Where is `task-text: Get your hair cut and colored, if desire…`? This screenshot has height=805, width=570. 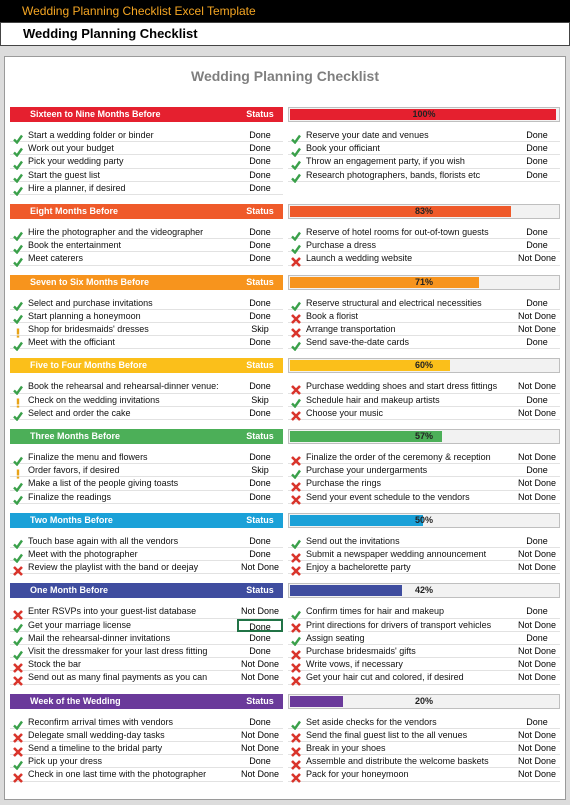
task-text: Get your hair cut and colored, if desire… is located at coordinates (385, 677).